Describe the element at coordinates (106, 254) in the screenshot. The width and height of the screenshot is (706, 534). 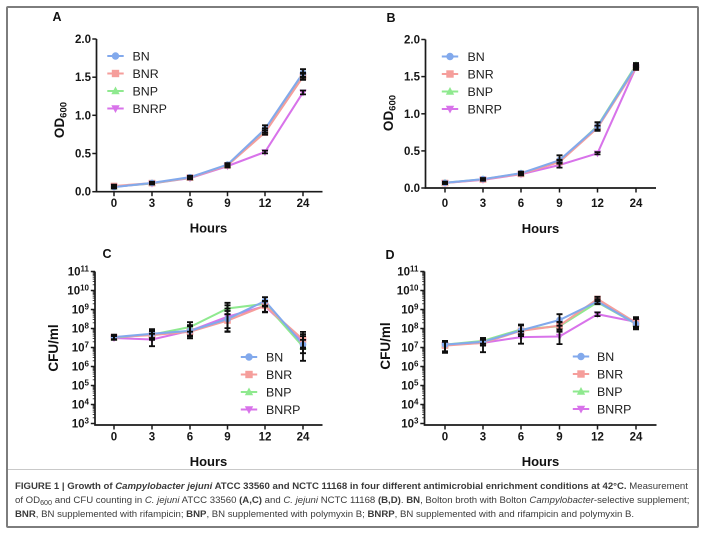
I see `svg-text: C` at that location.